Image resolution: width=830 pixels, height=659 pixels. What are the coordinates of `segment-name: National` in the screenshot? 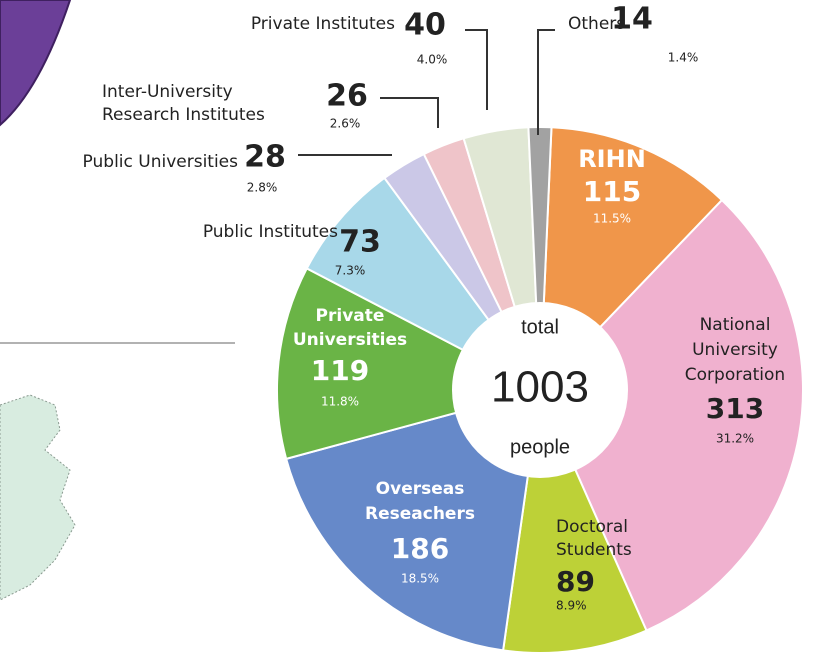 It's located at (735, 325).